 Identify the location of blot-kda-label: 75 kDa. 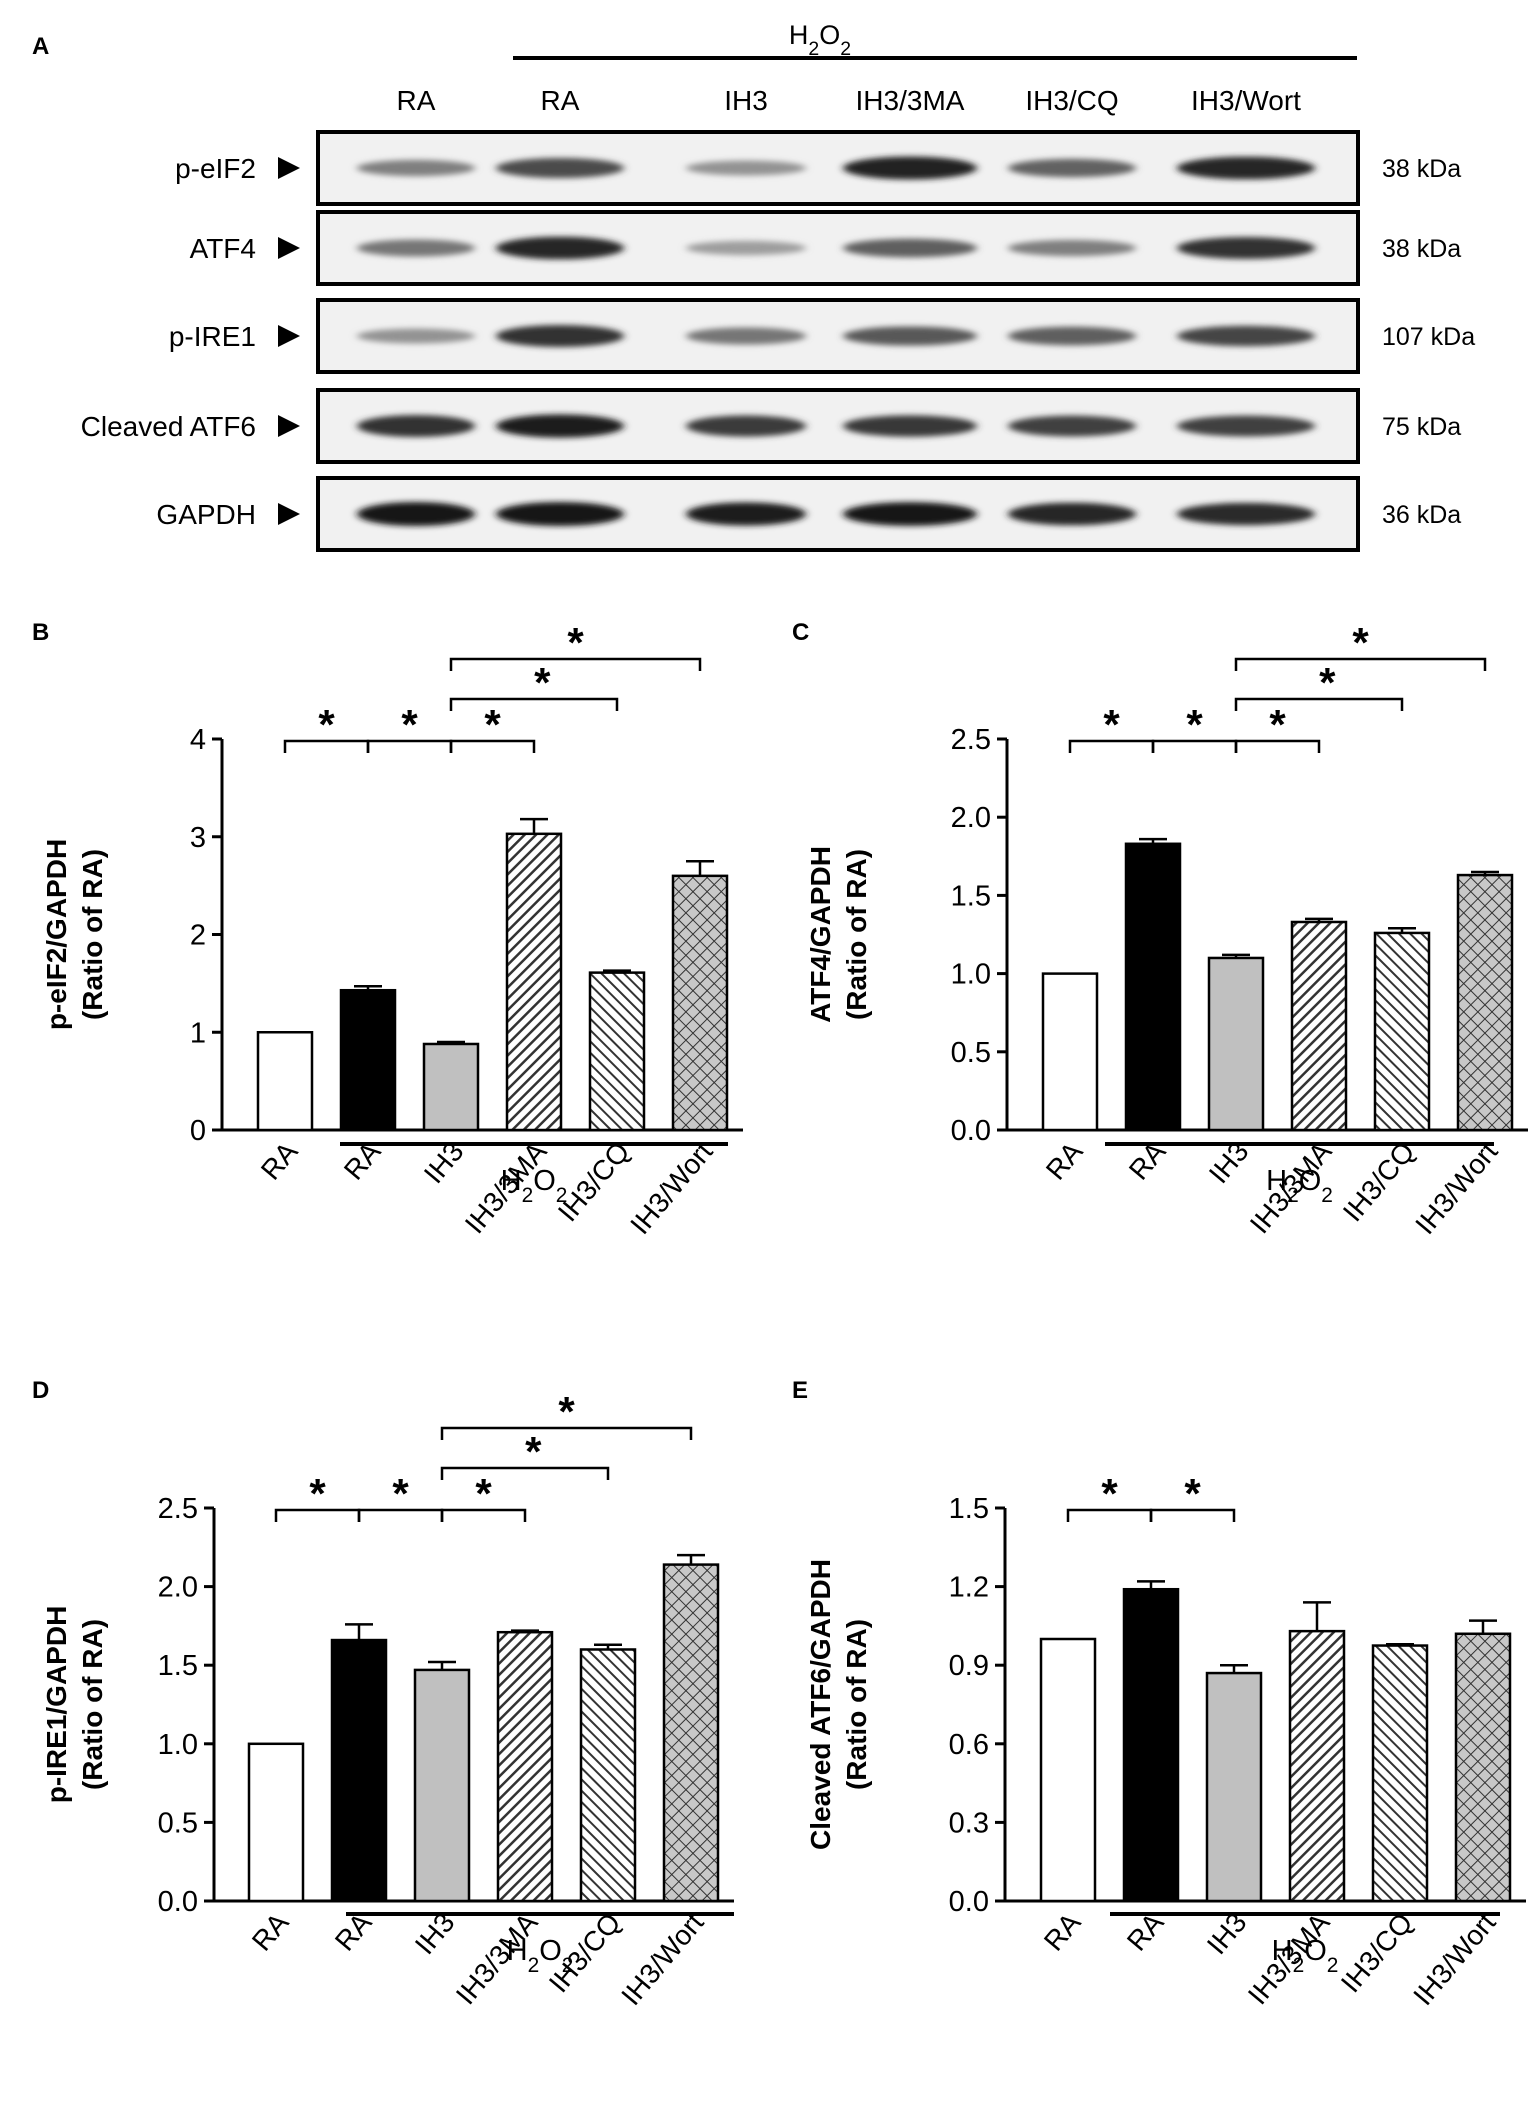
(1421, 427).